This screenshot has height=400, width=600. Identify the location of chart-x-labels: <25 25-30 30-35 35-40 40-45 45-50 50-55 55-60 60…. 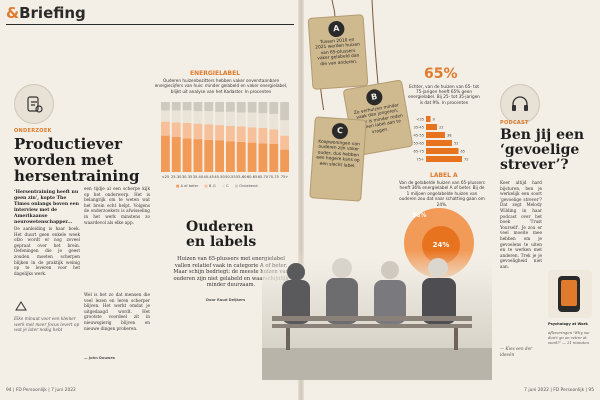
(225, 177).